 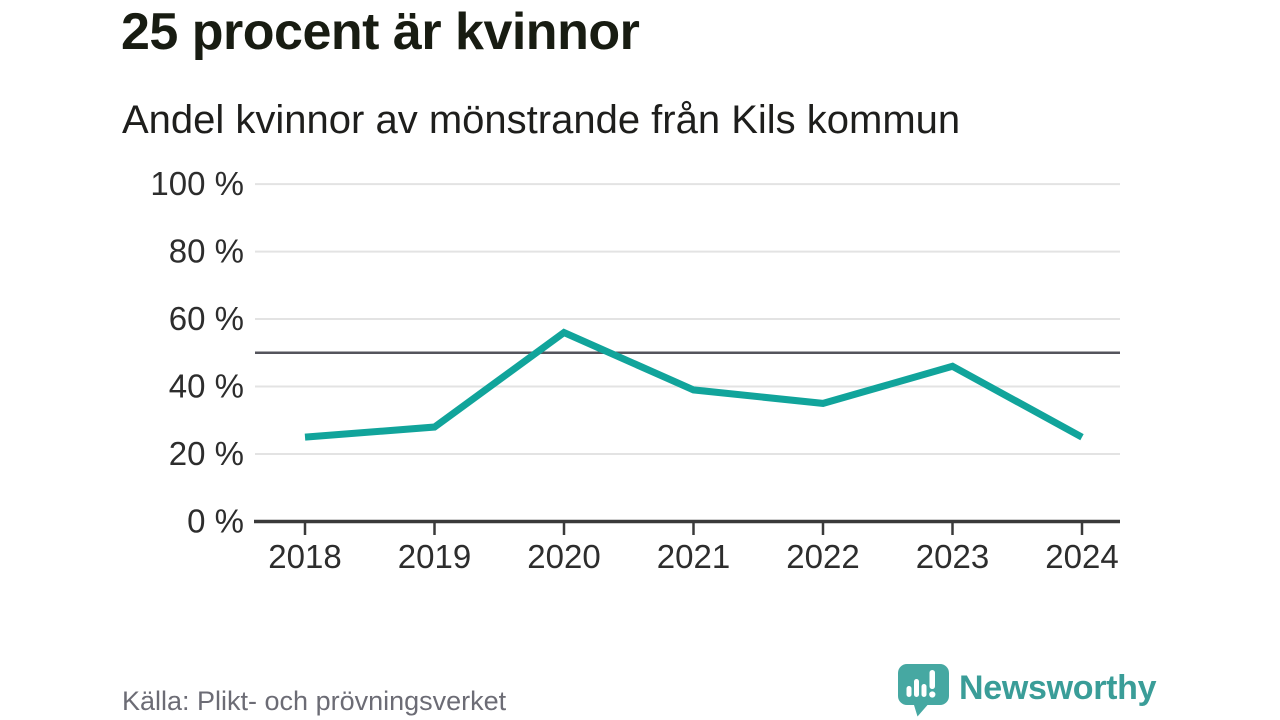 I want to click on exclamation-icon, so click(x=932, y=679).